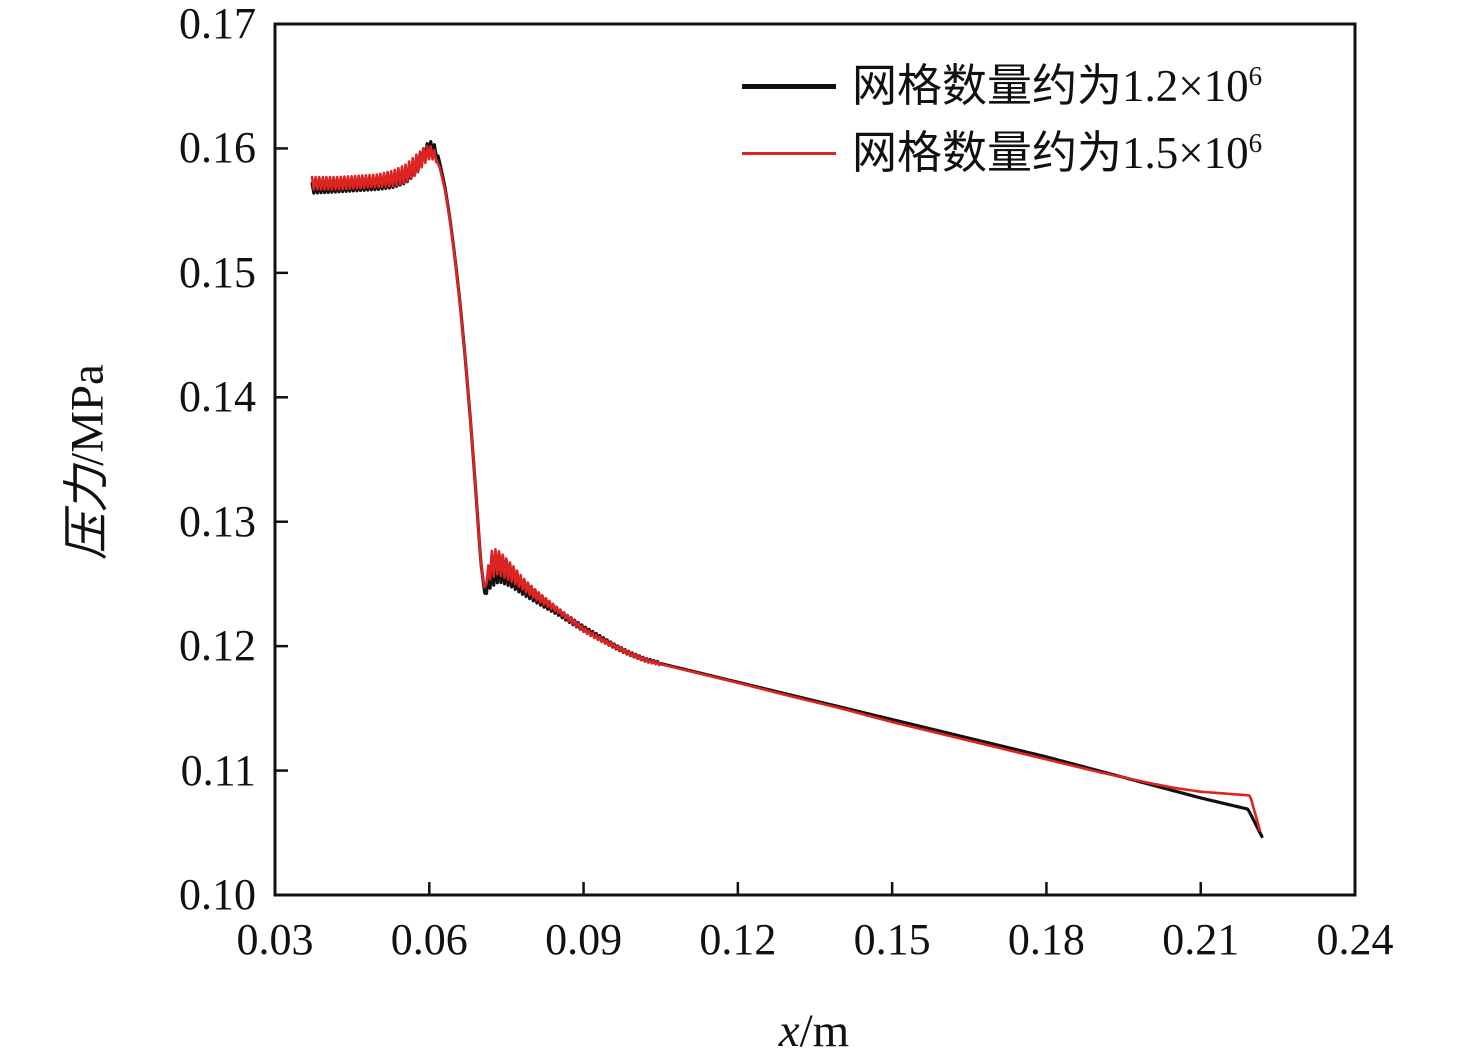  What do you see at coordinates (217, 397) in the screenshot?
I see `y-tick-label: 0.14` at bounding box center [217, 397].